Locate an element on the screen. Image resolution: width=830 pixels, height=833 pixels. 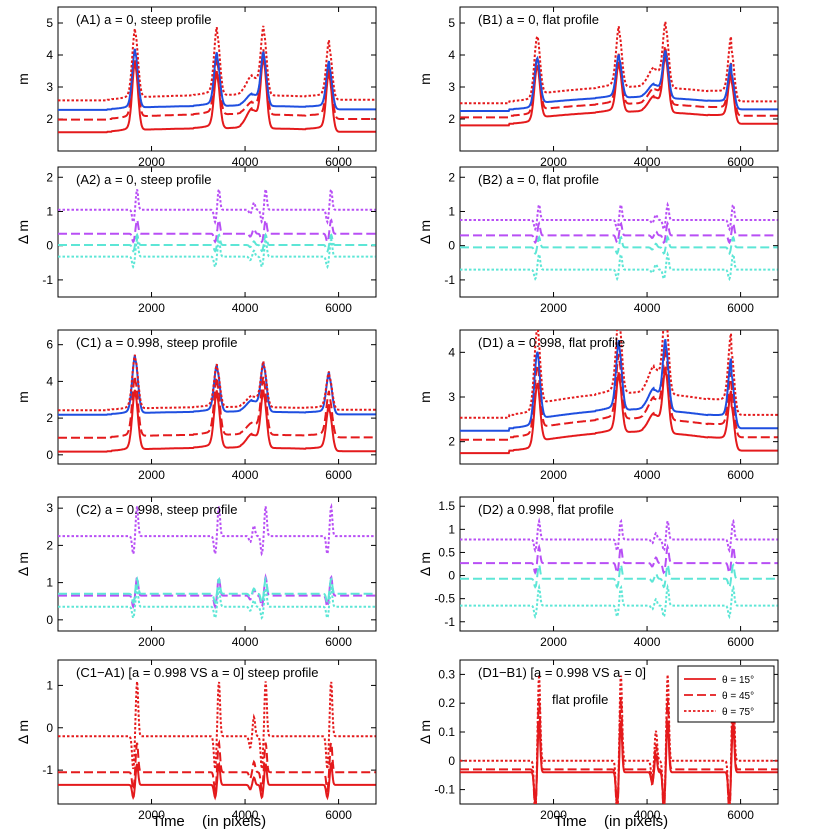
y-tick-label: 4 is located at coordinates (451, 55).